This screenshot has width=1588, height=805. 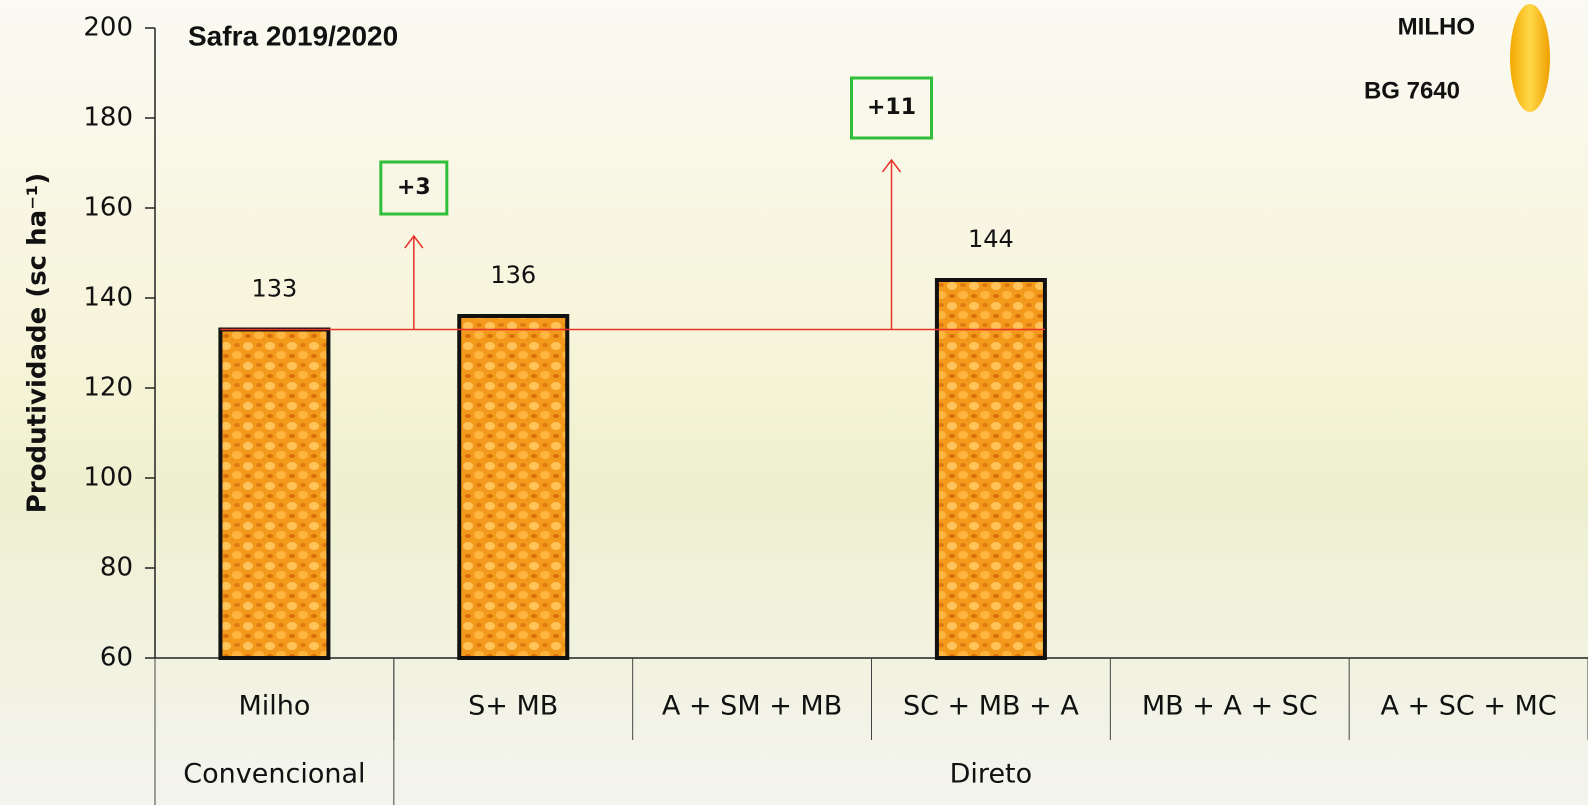 What do you see at coordinates (108, 478) in the screenshot?
I see `y-tick-label: 100` at bounding box center [108, 478].